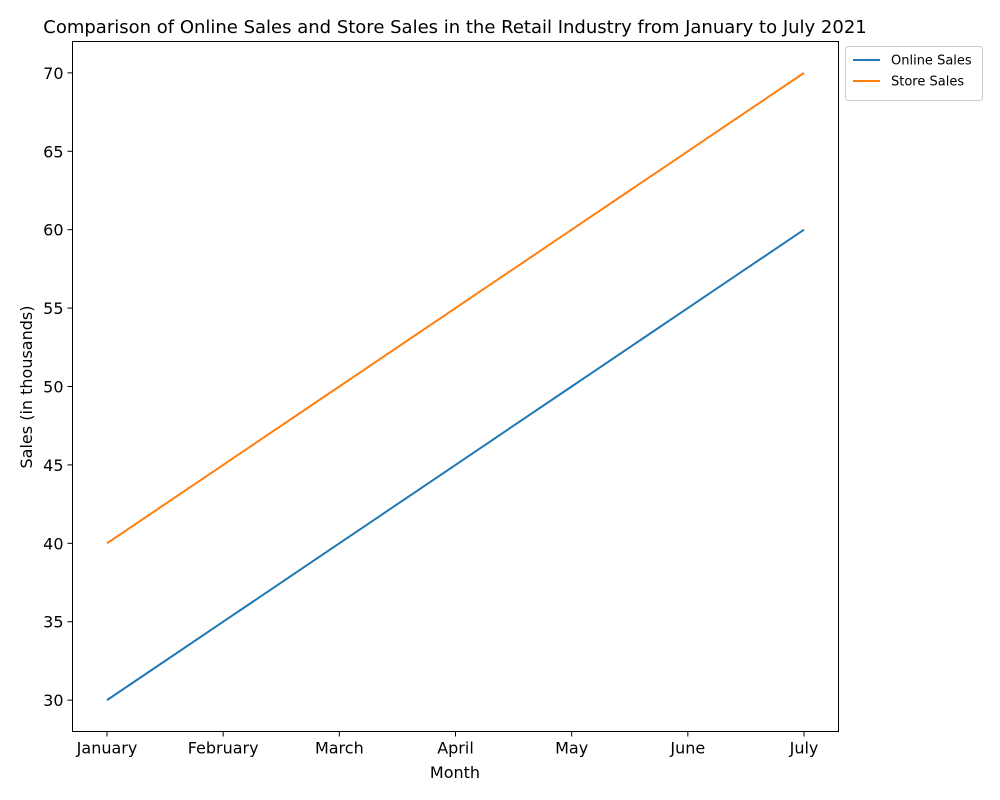 Image resolution: width=1000 pixels, height=800 pixels. What do you see at coordinates (53, 230) in the screenshot?
I see `y-tick-label: 60` at bounding box center [53, 230].